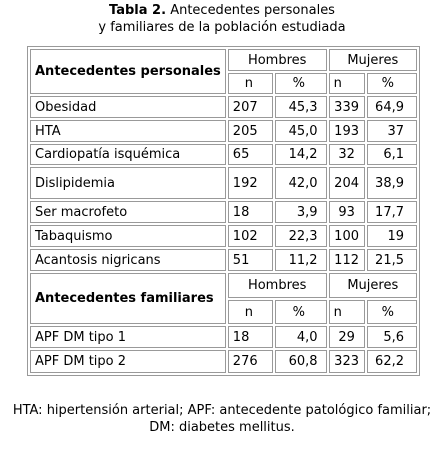 The width and height of the screenshot is (444, 449). I want to click on row-label: Dislipidemia, so click(128, 183).